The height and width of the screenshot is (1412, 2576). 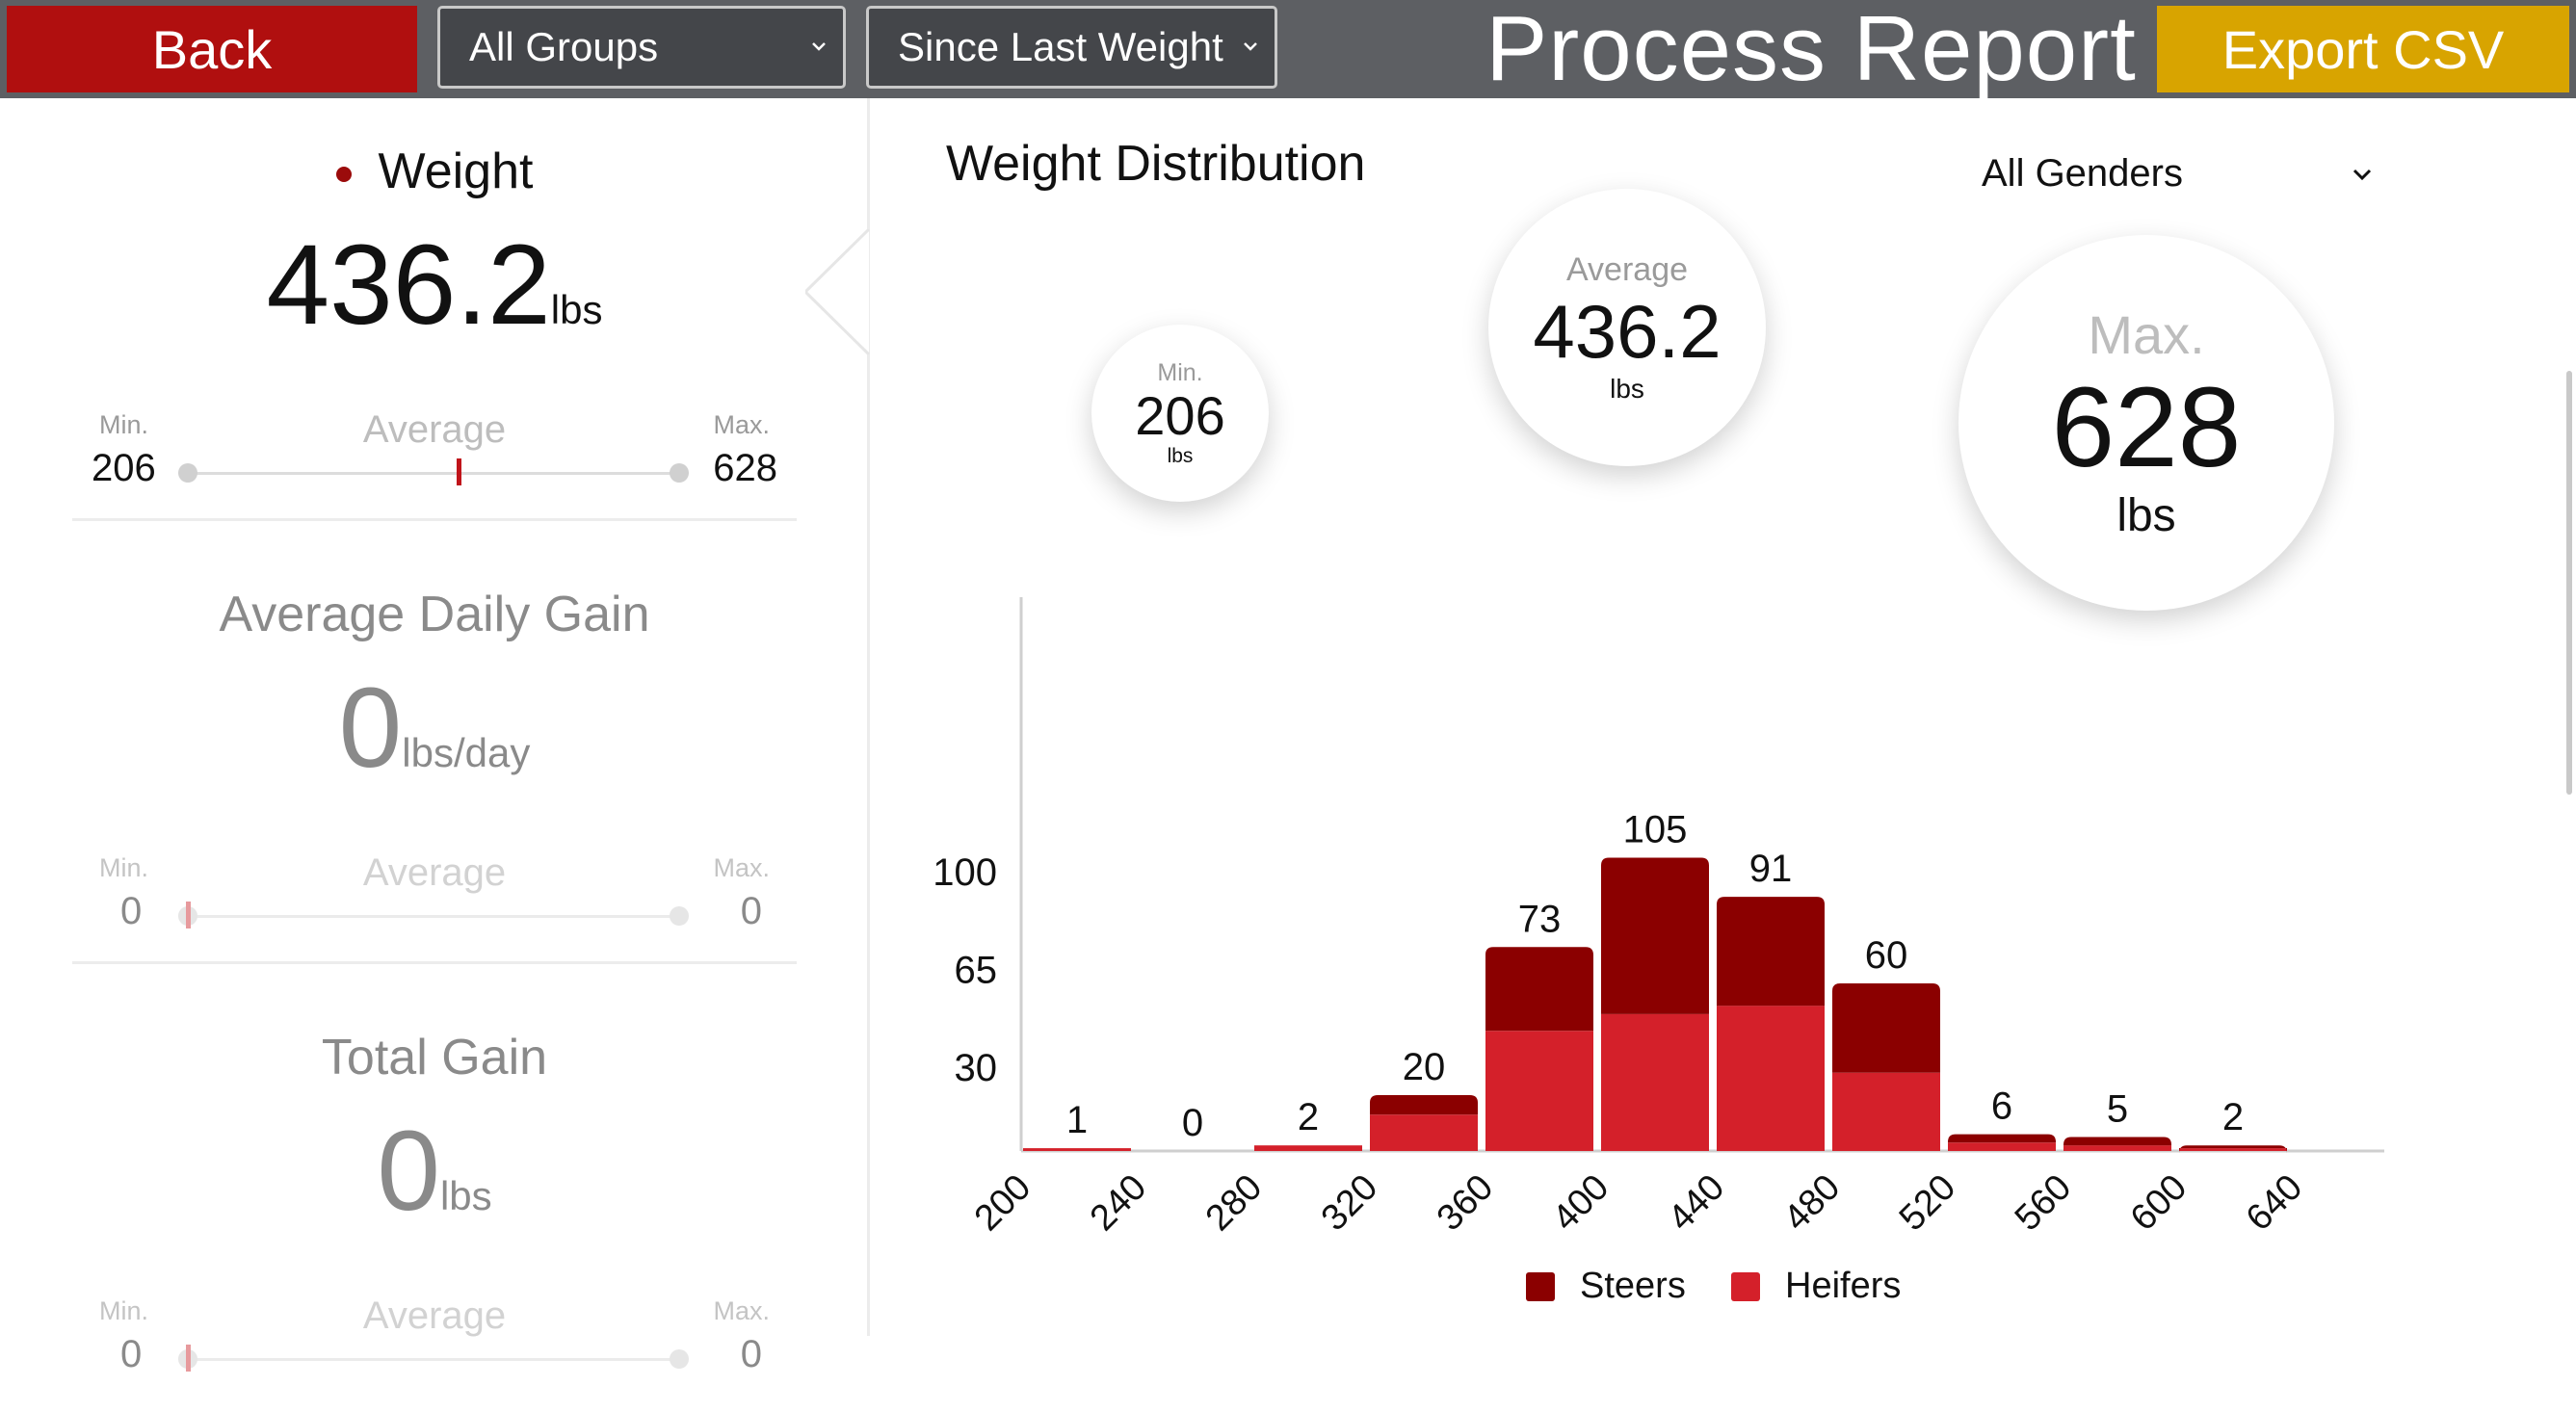 I want to click on gender-select-value: All Genders, so click(x=2082, y=173).